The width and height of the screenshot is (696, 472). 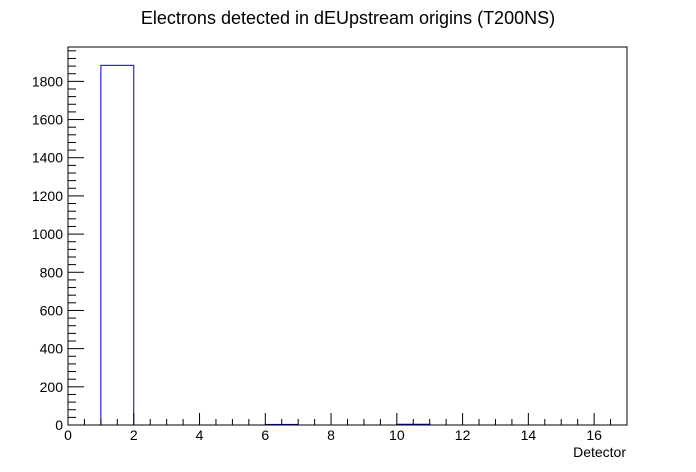 What do you see at coordinates (397, 435) in the screenshot?
I see `x-tick-label: 10` at bounding box center [397, 435].